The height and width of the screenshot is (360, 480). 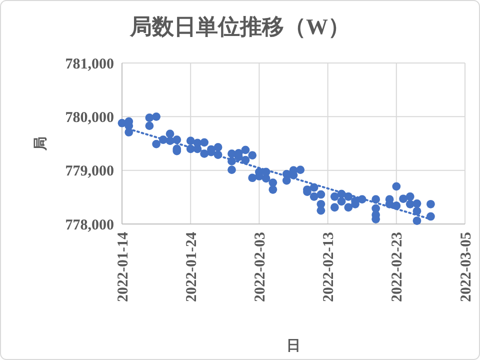 I want to click on y-tick-label: 780,000, so click(x=89, y=118).